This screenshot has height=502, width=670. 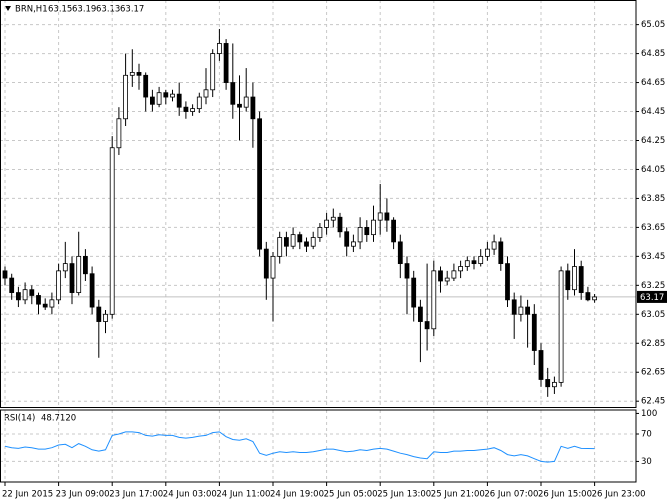 What do you see at coordinates (19, 419) in the screenshot?
I see `rsi-name: RSI(14)` at bounding box center [19, 419].